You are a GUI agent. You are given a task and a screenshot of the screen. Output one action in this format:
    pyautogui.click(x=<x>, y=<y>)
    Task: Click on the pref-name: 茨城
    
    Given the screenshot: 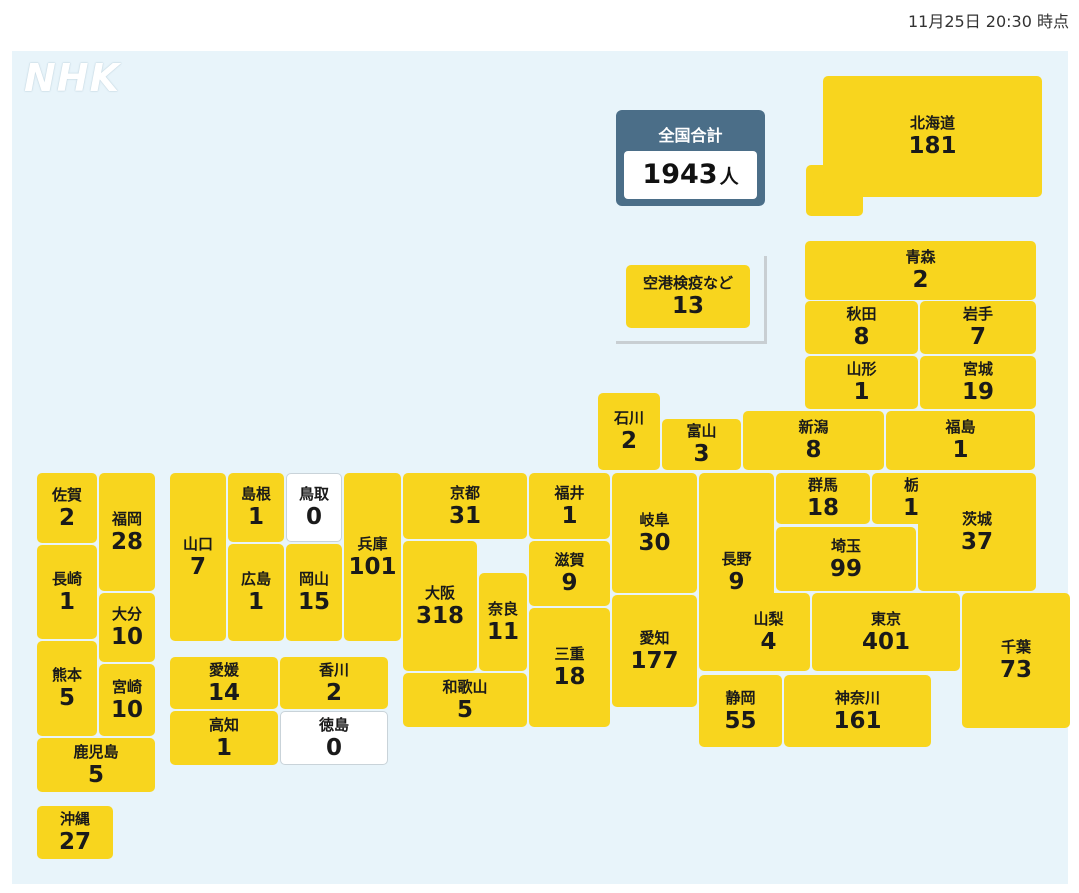 What is the action you would take?
    pyautogui.click(x=976, y=518)
    